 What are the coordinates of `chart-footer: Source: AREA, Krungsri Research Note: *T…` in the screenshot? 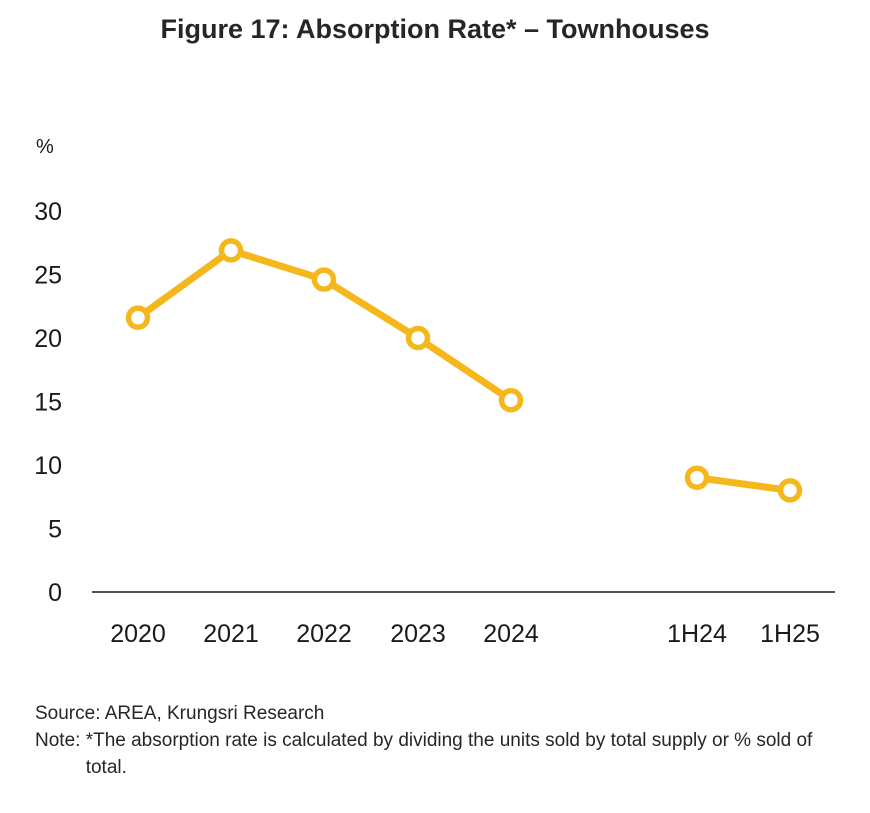 It's located at (430, 740).